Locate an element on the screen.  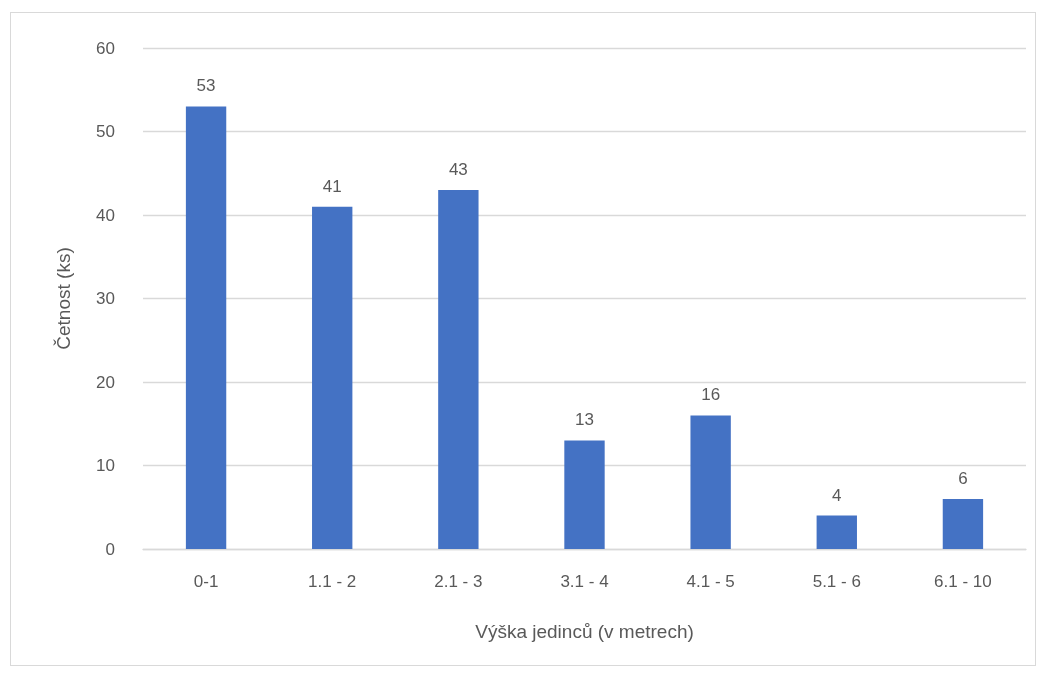
data-label: 53 is located at coordinates (206, 86).